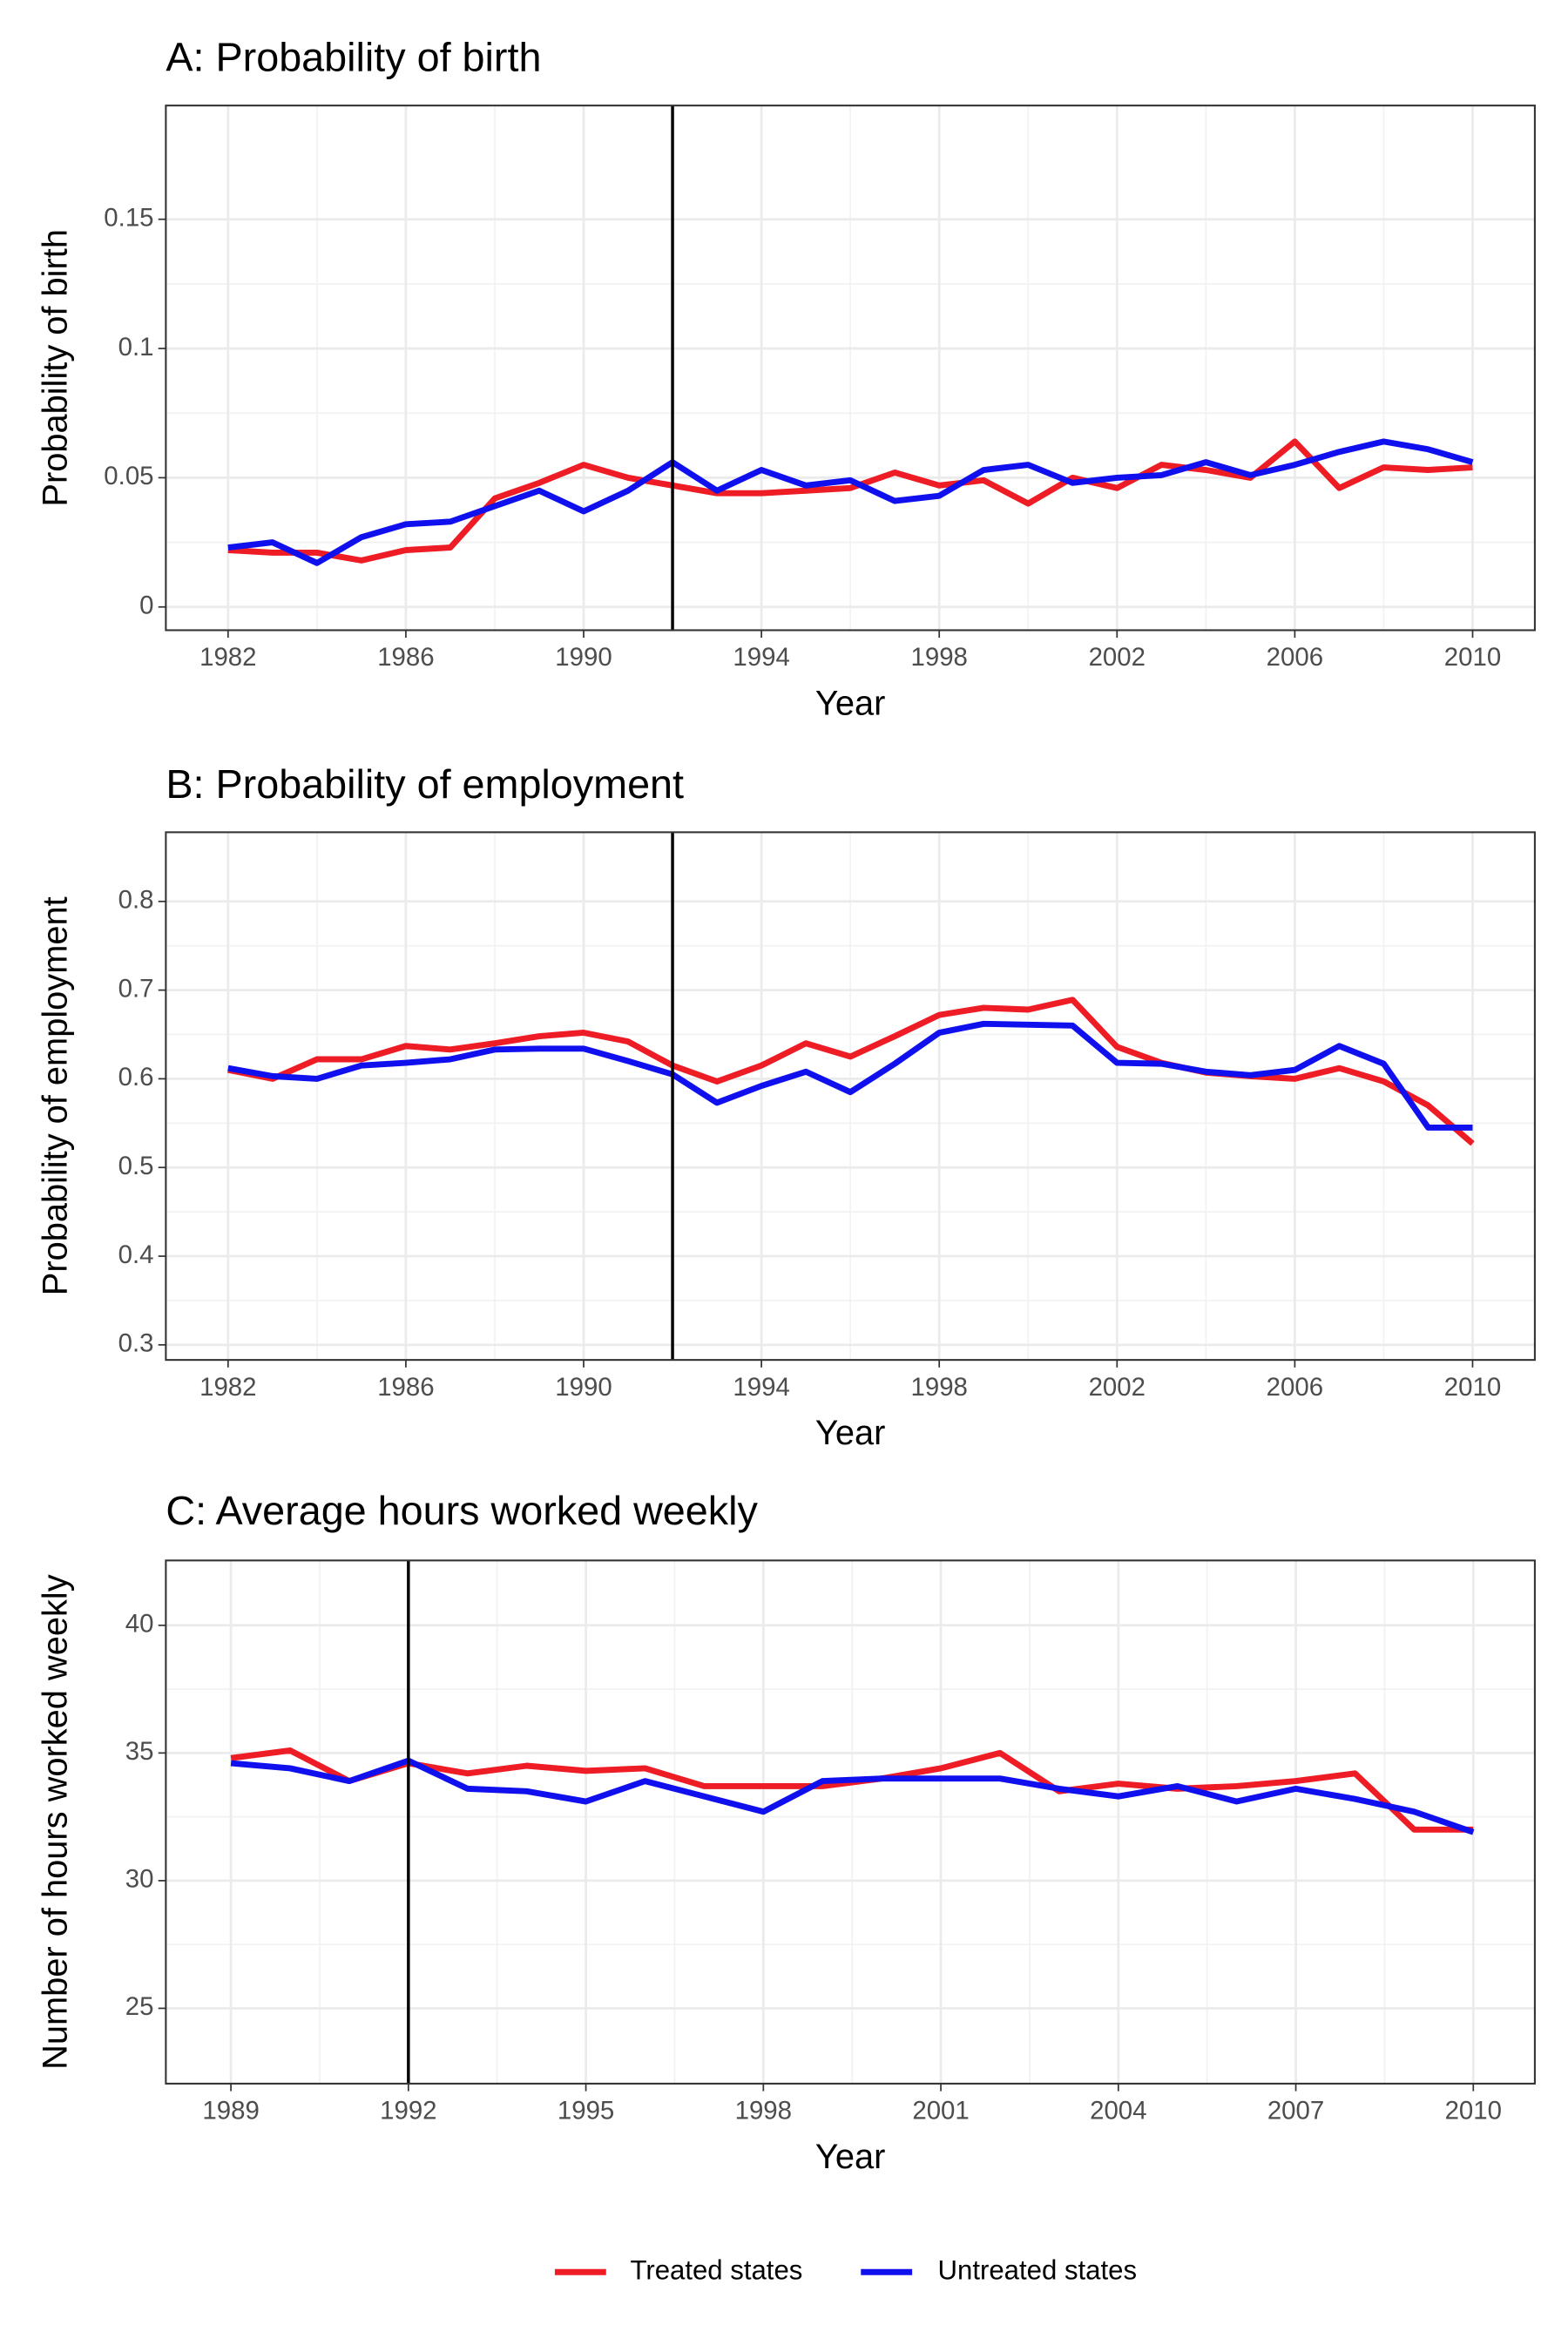 The image size is (1568, 2352). What do you see at coordinates (136, 1166) in the screenshot?
I see `y-tick-label: 0.5` at bounding box center [136, 1166].